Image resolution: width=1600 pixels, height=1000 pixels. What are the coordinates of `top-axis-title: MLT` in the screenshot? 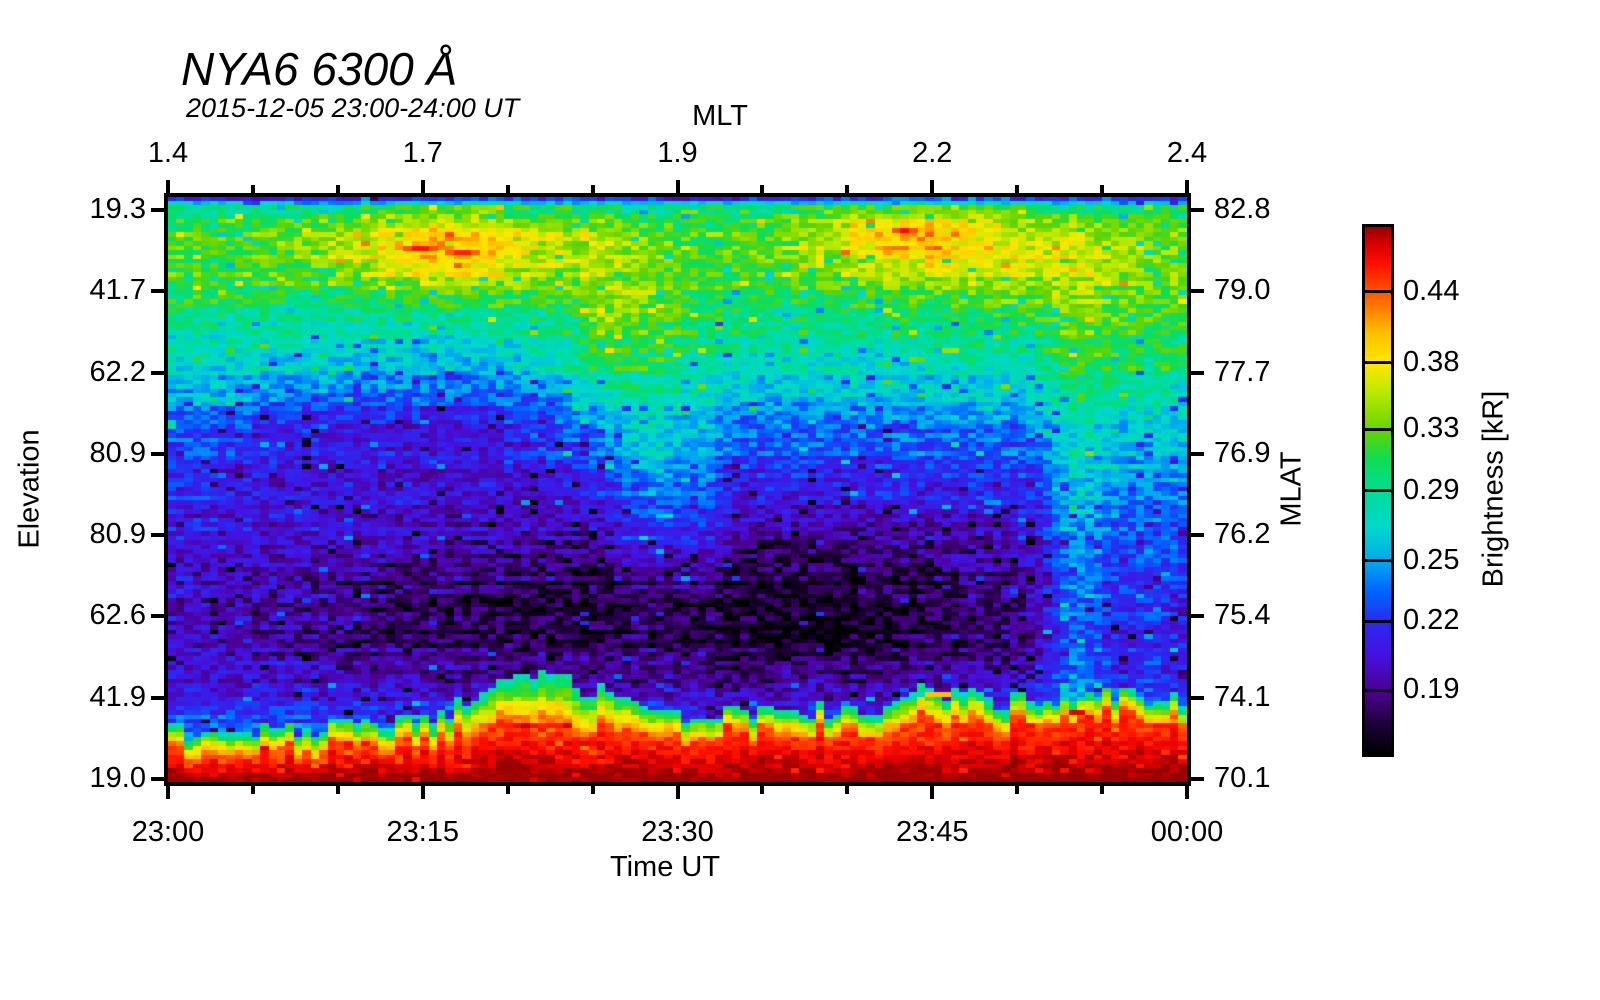 It's located at (720, 116).